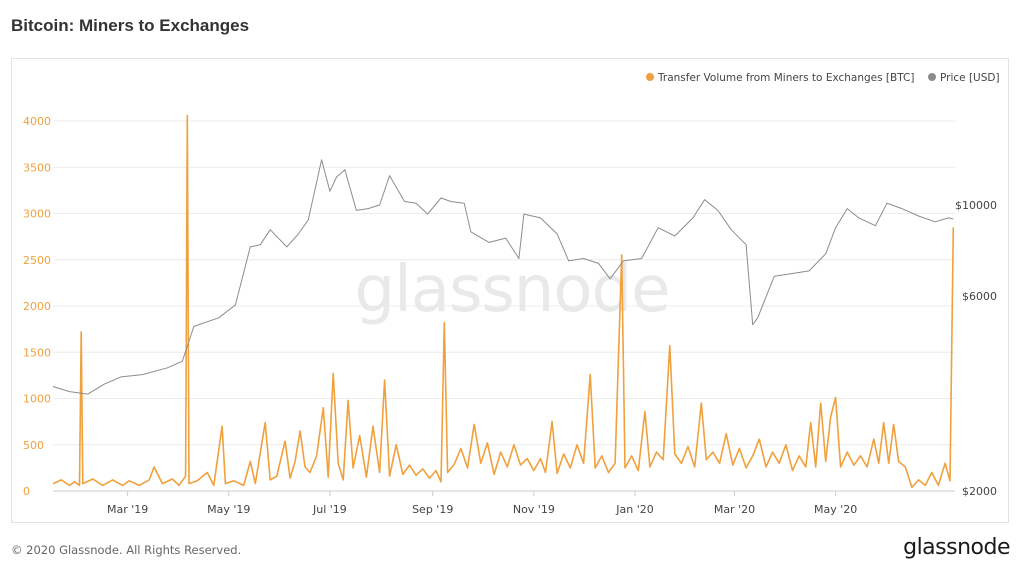 Image resolution: width=1024 pixels, height=565 pixels. What do you see at coordinates (37, 399) in the screenshot?
I see `y-left-tick-label: 1000` at bounding box center [37, 399].